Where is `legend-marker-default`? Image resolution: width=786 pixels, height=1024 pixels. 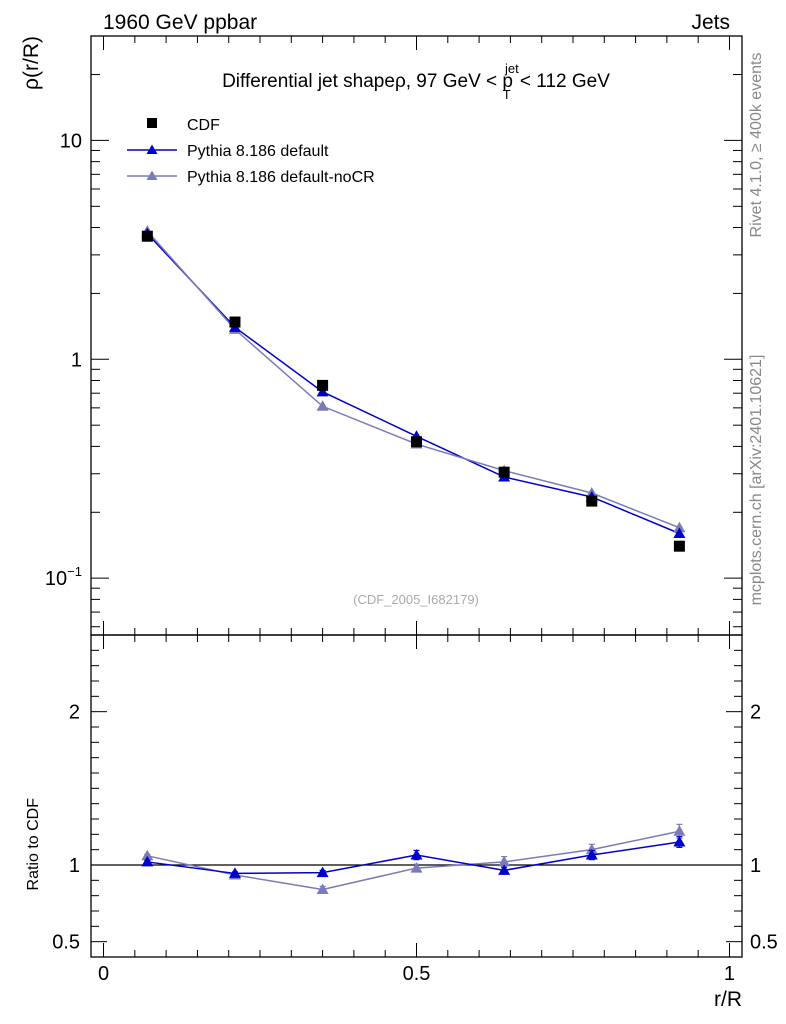 legend-marker-default is located at coordinates (152, 149).